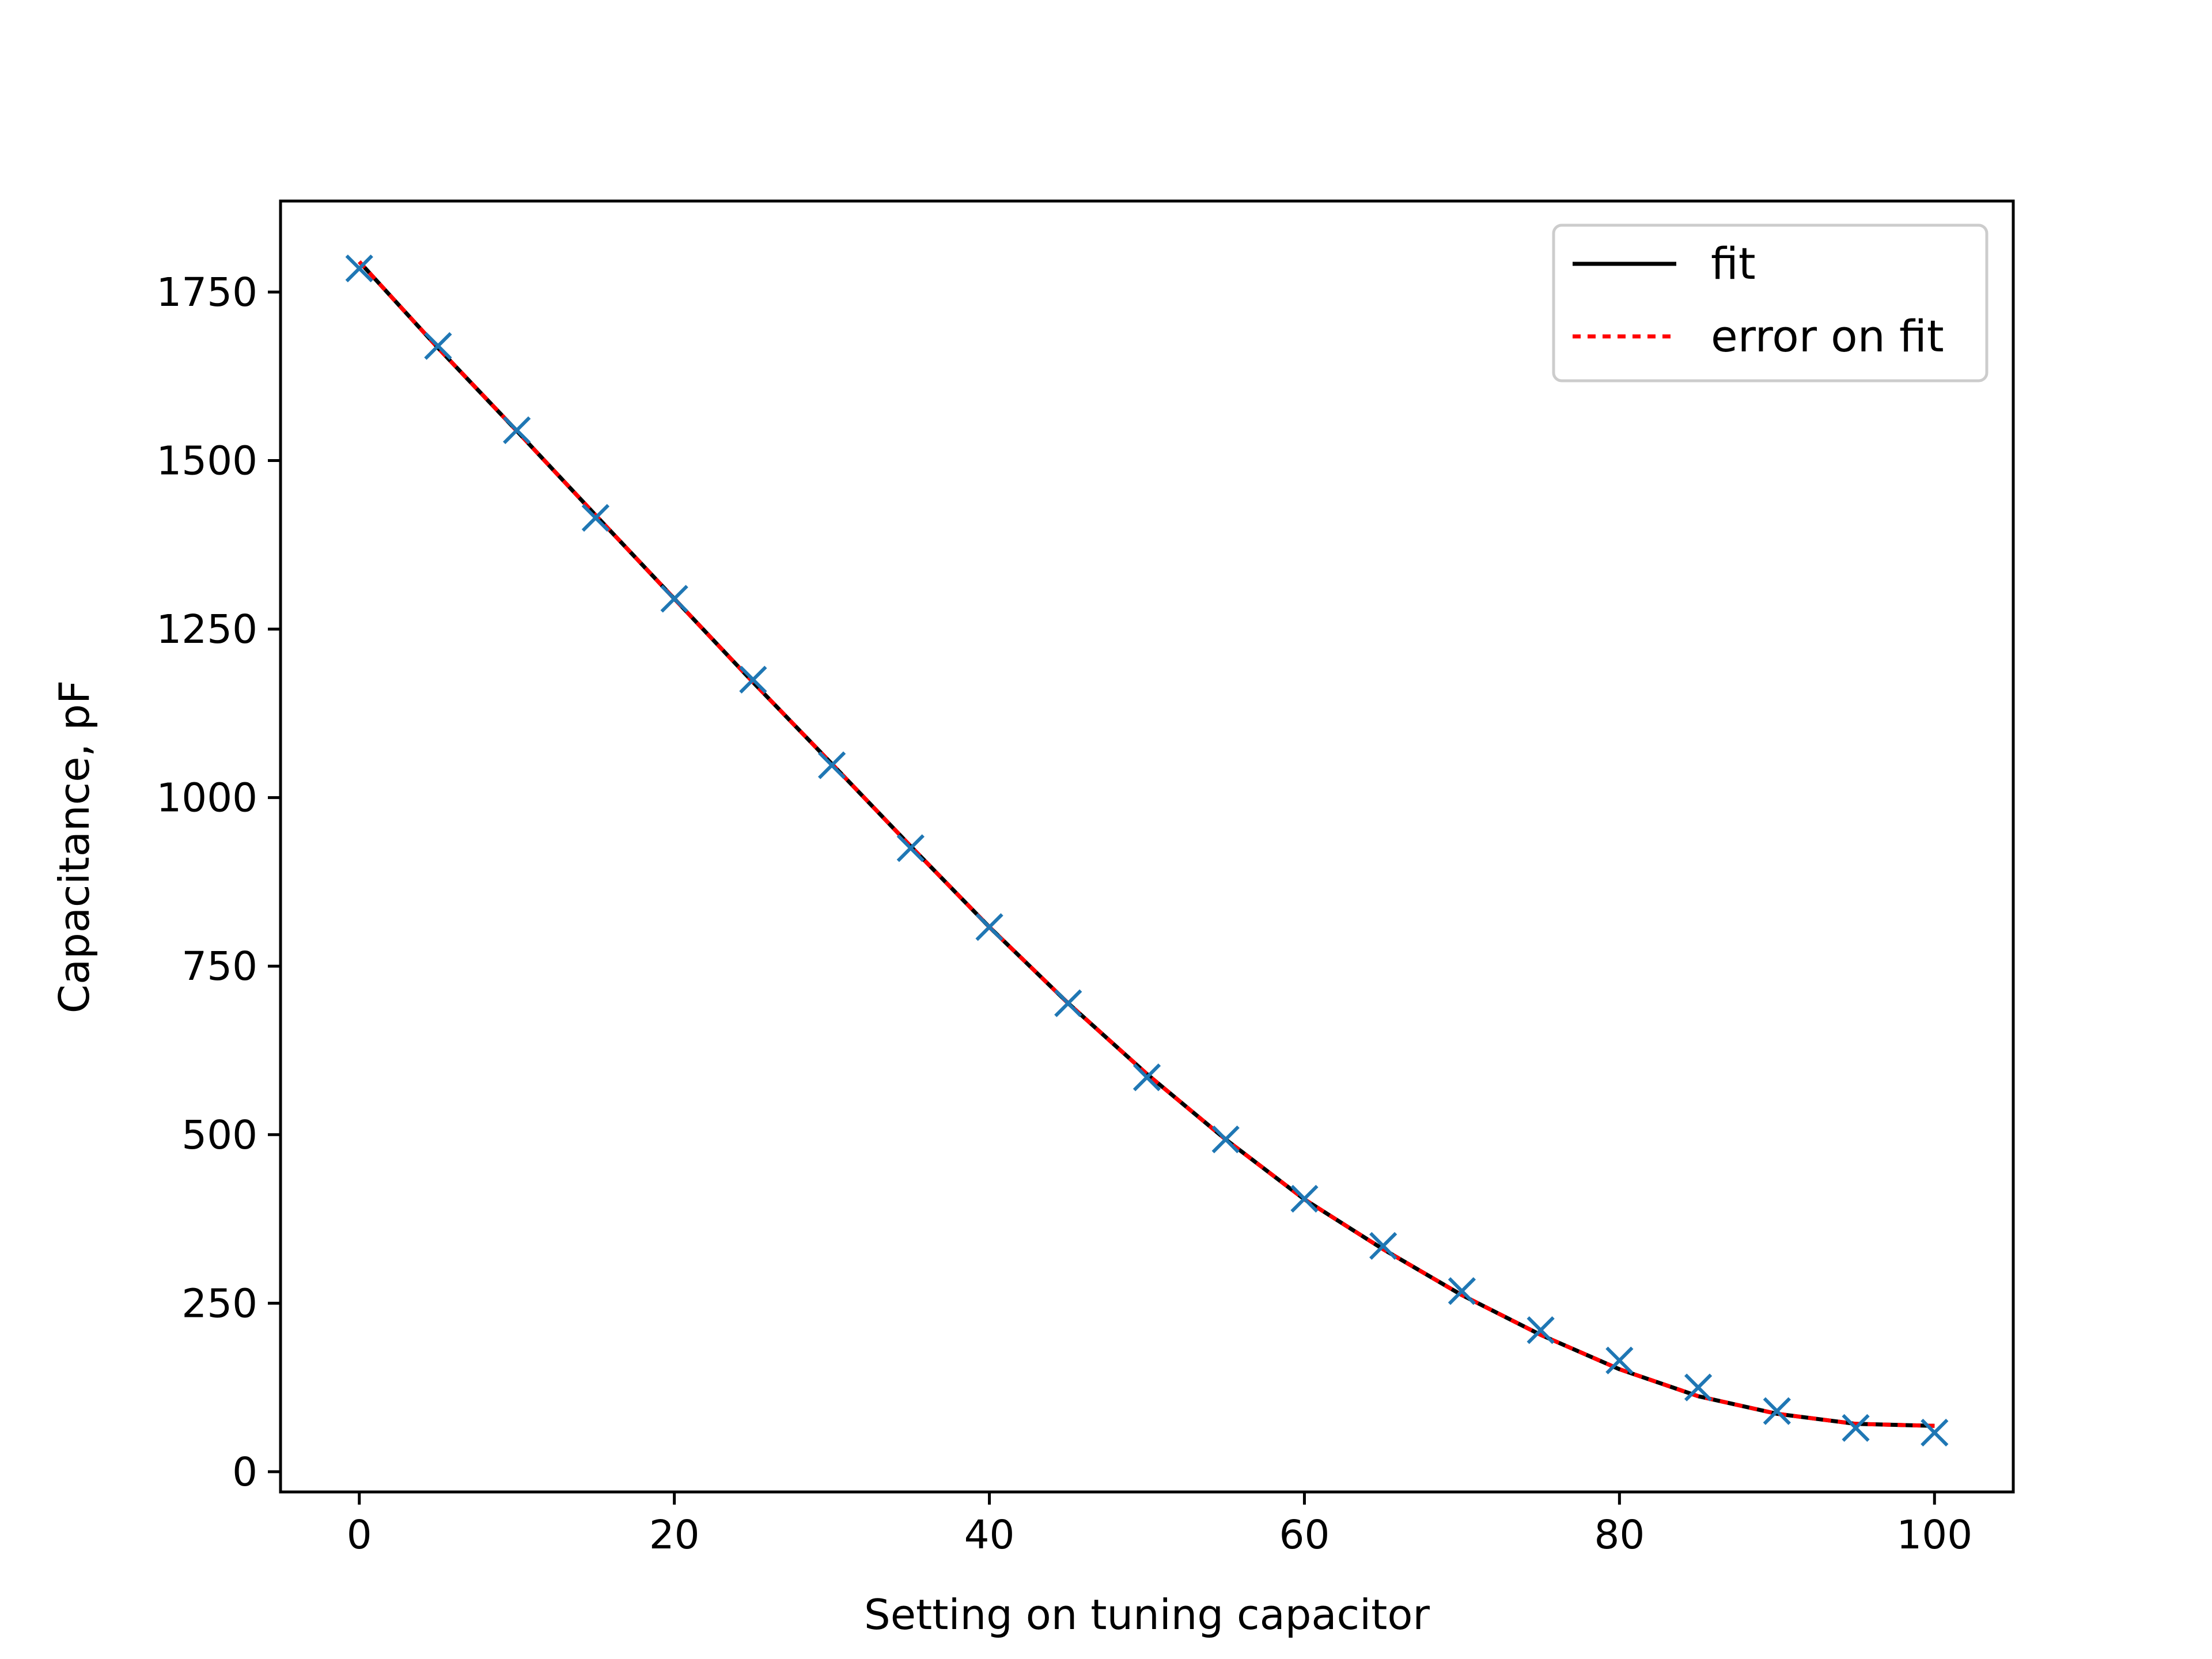  I want to click on y-tick-label: 0, so click(244, 1472).